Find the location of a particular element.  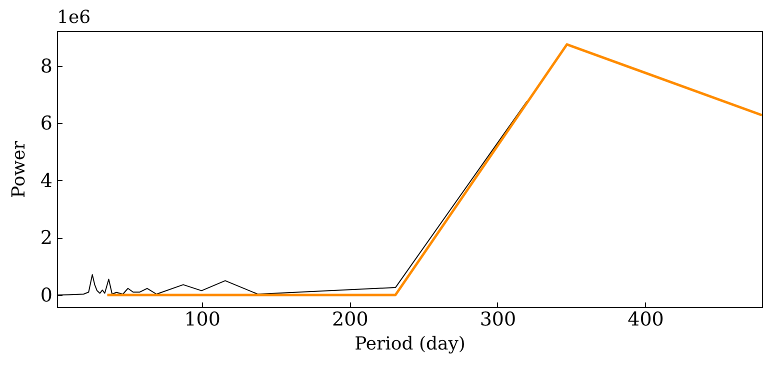

x-tick-label: 400 is located at coordinates (646, 319).